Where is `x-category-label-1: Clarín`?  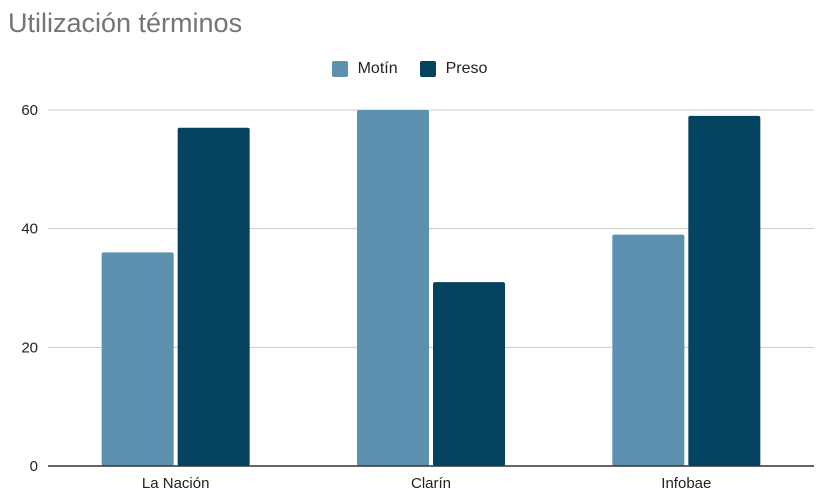
x-category-label-1: Clarín is located at coordinates (431, 483).